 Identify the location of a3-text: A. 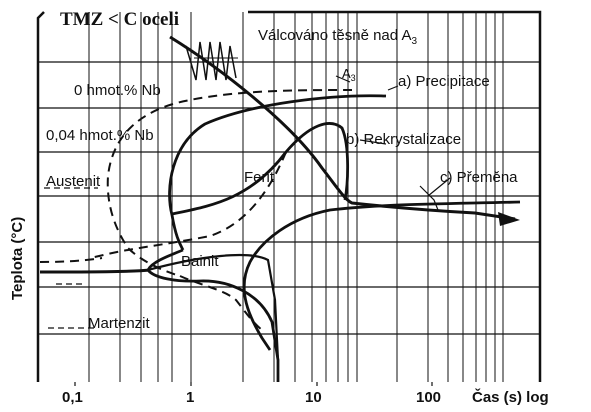
(346, 73).